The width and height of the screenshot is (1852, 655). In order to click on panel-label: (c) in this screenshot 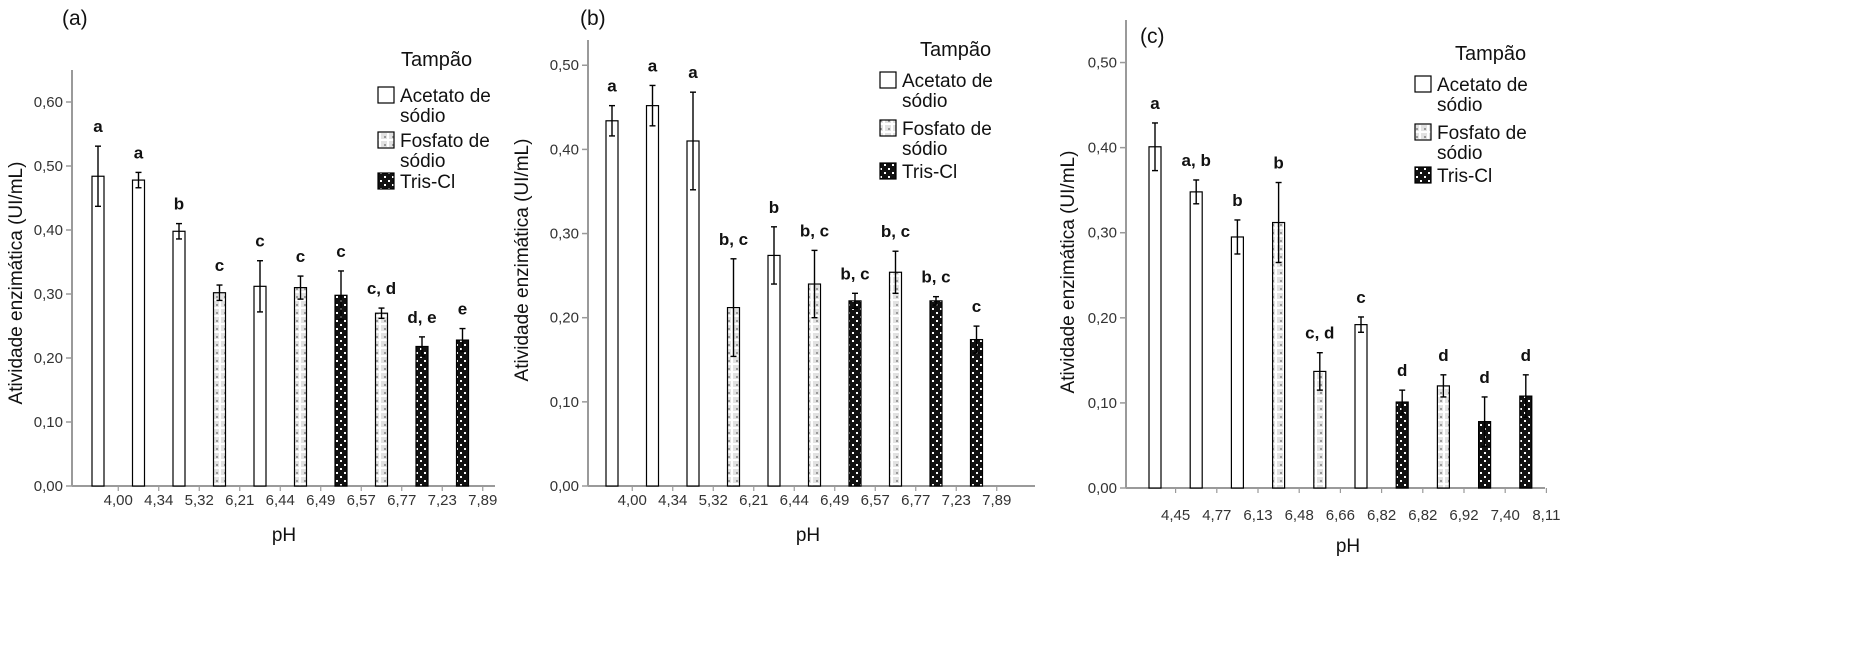, I will do `click(1152, 36)`.